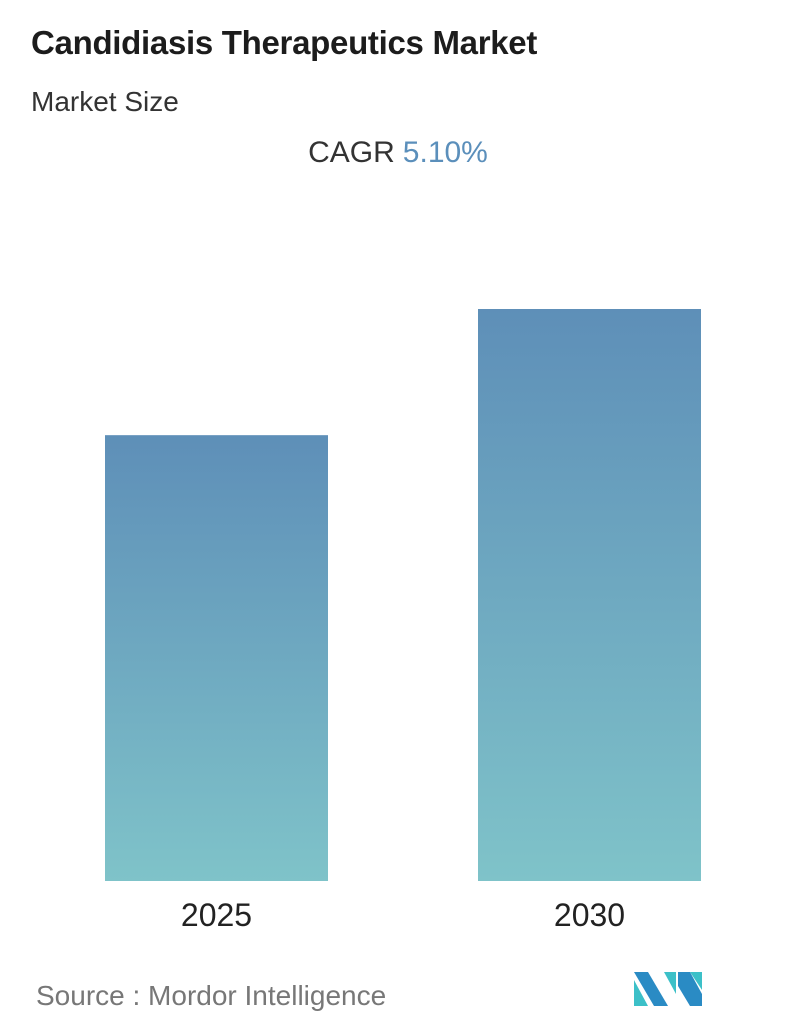 This screenshot has height=1034, width=796. I want to click on chart-subtitle: Market Size, so click(105, 101).